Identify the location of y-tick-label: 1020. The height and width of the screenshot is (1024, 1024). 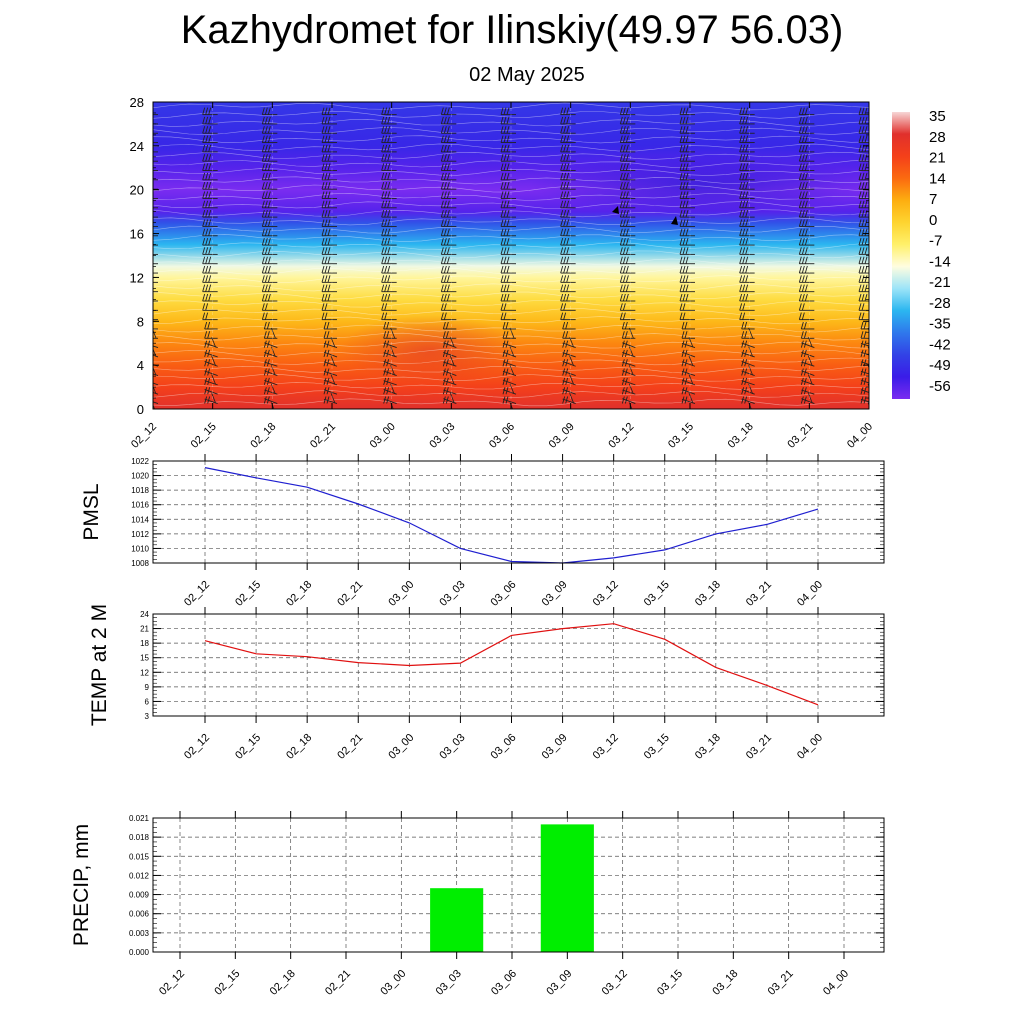
(140, 476).